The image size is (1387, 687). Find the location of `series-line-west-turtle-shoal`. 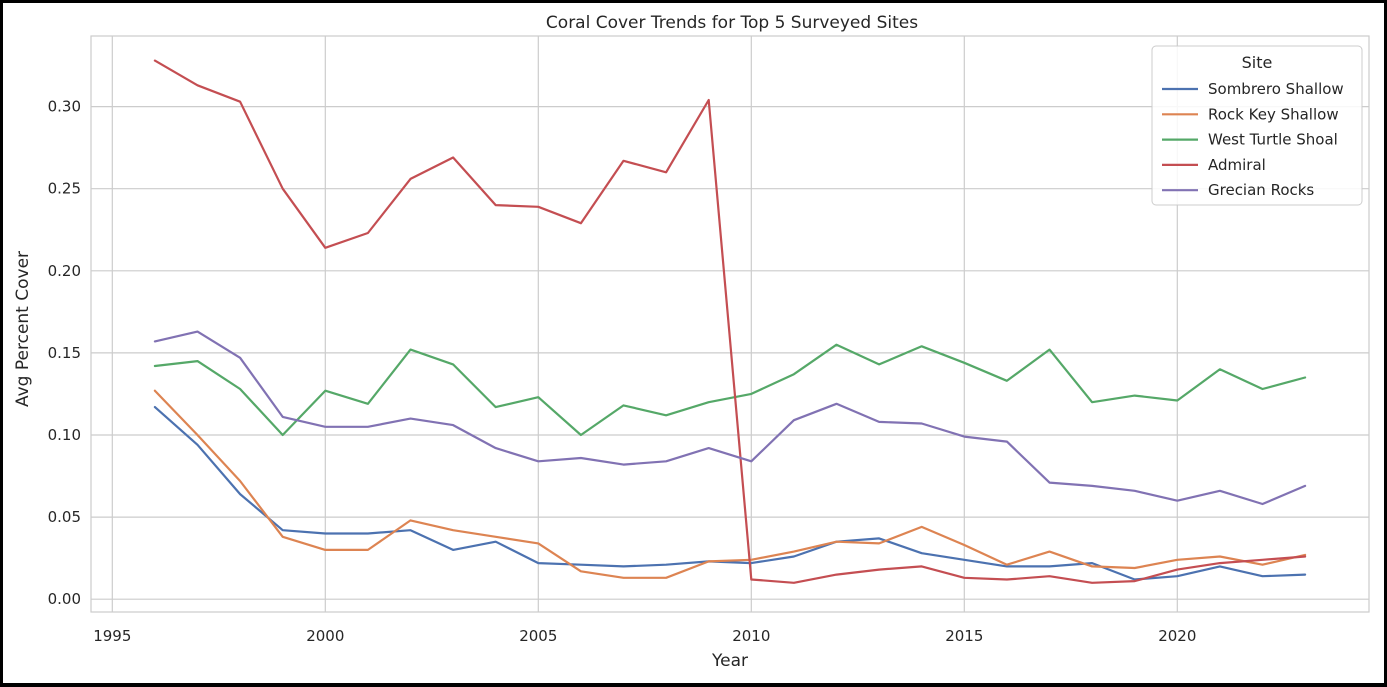

series-line-west-turtle-shoal is located at coordinates (730, 390).